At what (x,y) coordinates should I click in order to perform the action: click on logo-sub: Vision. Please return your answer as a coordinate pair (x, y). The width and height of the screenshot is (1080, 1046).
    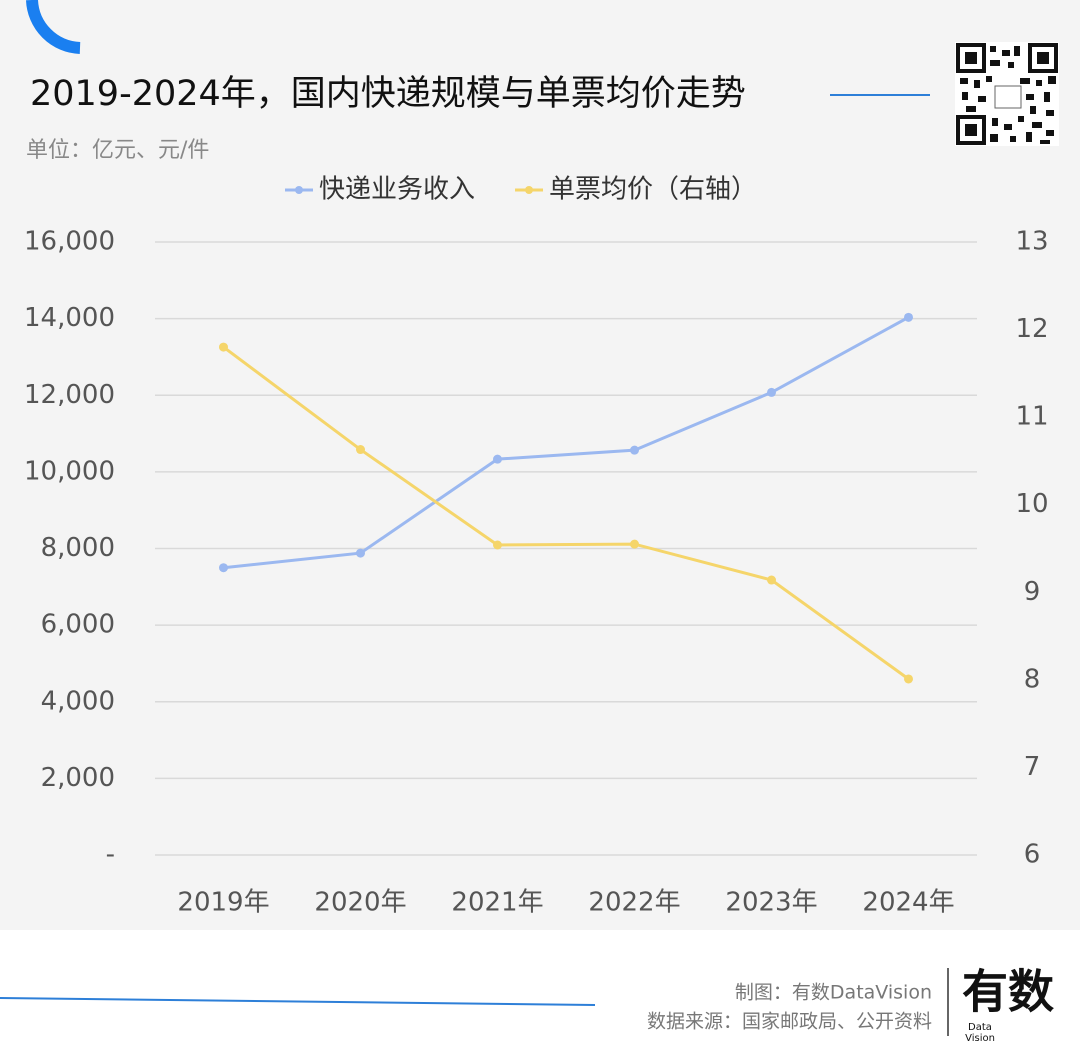
    Looking at the image, I should click on (980, 1038).